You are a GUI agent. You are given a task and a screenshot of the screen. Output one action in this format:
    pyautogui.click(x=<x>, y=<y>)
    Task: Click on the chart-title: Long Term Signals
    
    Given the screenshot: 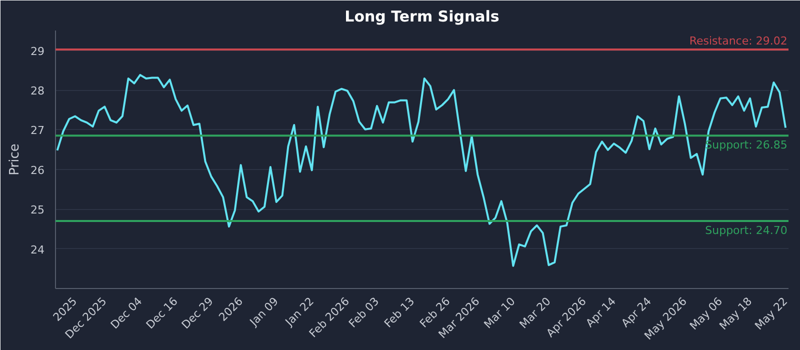 What is the action you would take?
    pyautogui.click(x=422, y=17)
    